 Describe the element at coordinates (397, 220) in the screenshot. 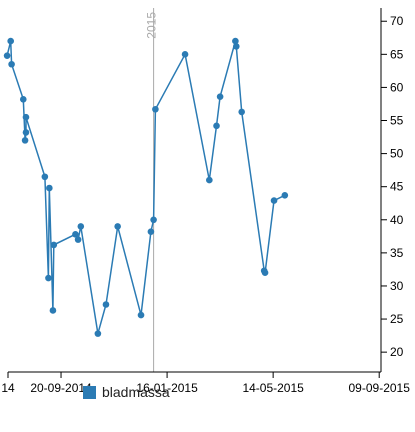

I see `y-tick-label-4: 40` at that location.